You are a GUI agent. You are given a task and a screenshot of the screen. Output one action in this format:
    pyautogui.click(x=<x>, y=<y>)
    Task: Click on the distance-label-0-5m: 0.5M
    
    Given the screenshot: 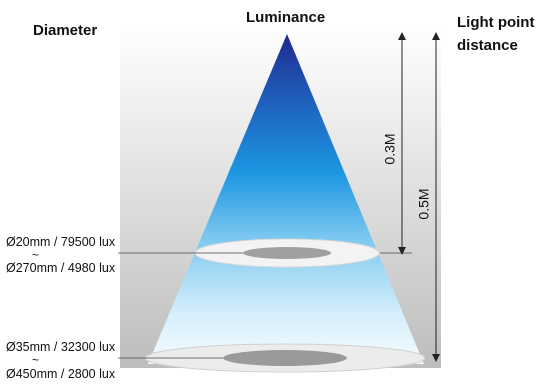 What is the action you would take?
    pyautogui.click(x=423, y=204)
    